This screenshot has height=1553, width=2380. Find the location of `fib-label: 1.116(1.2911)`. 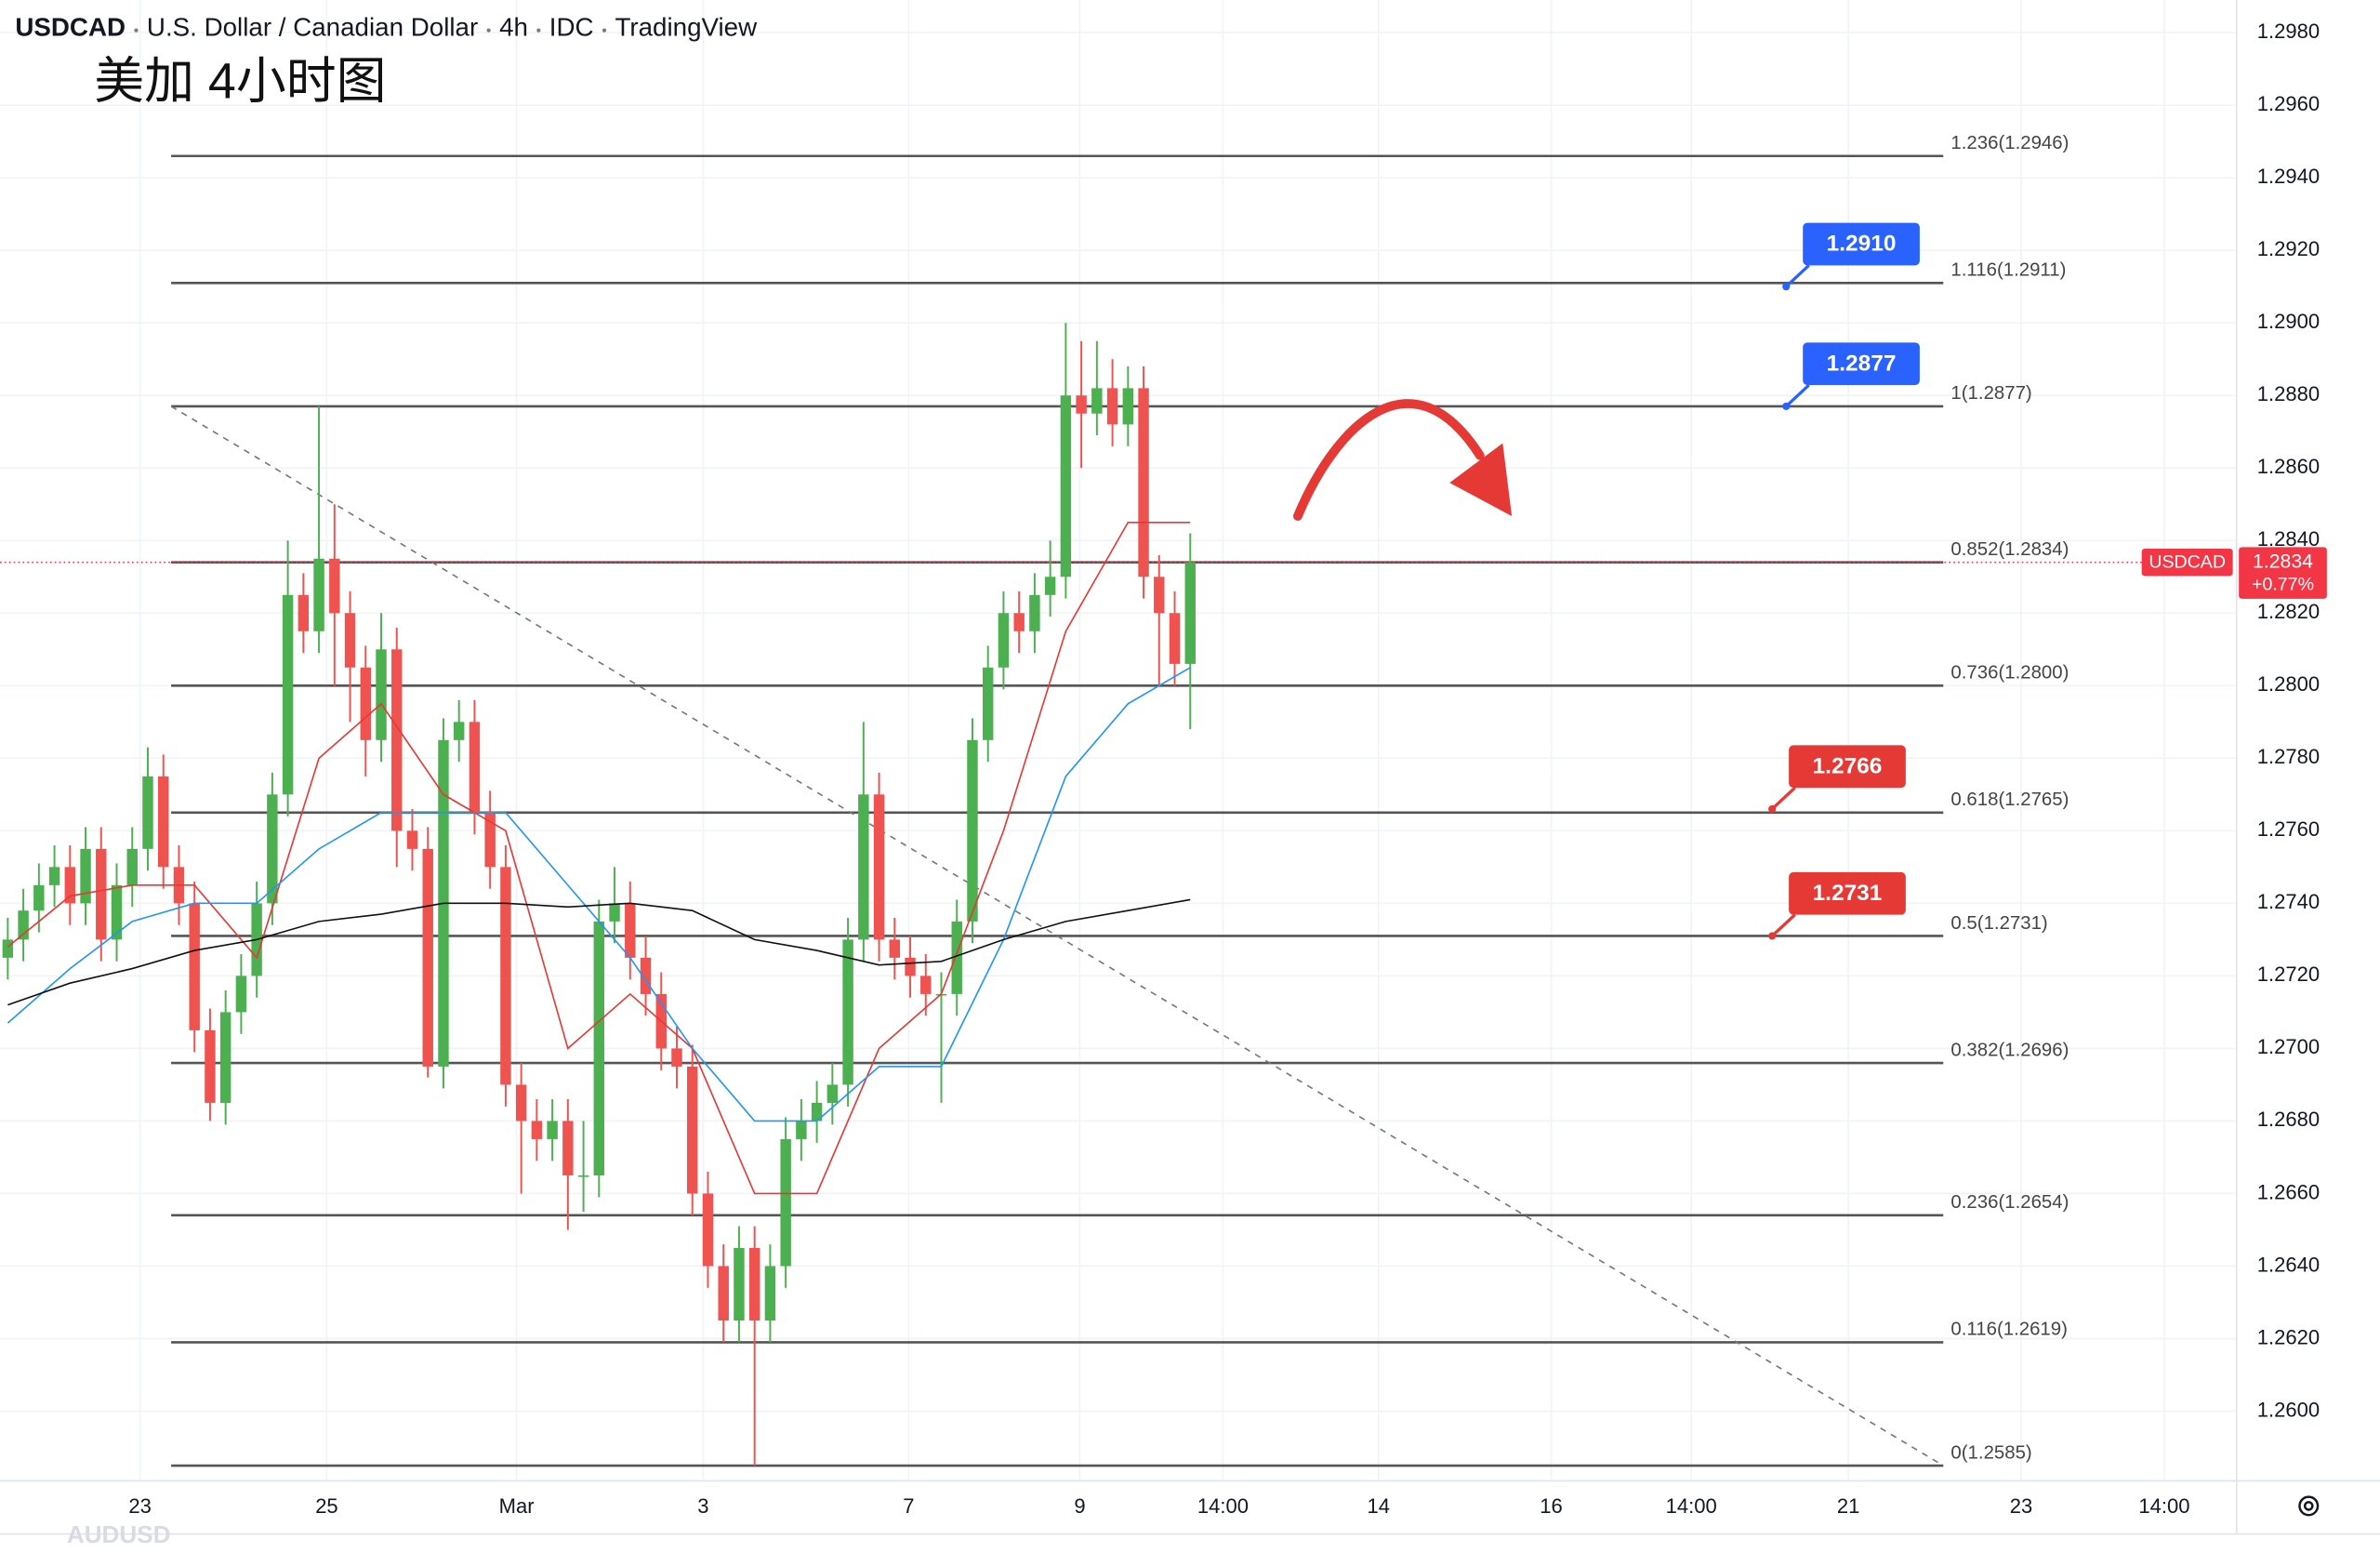

fib-label: 1.116(1.2911) is located at coordinates (2008, 270).